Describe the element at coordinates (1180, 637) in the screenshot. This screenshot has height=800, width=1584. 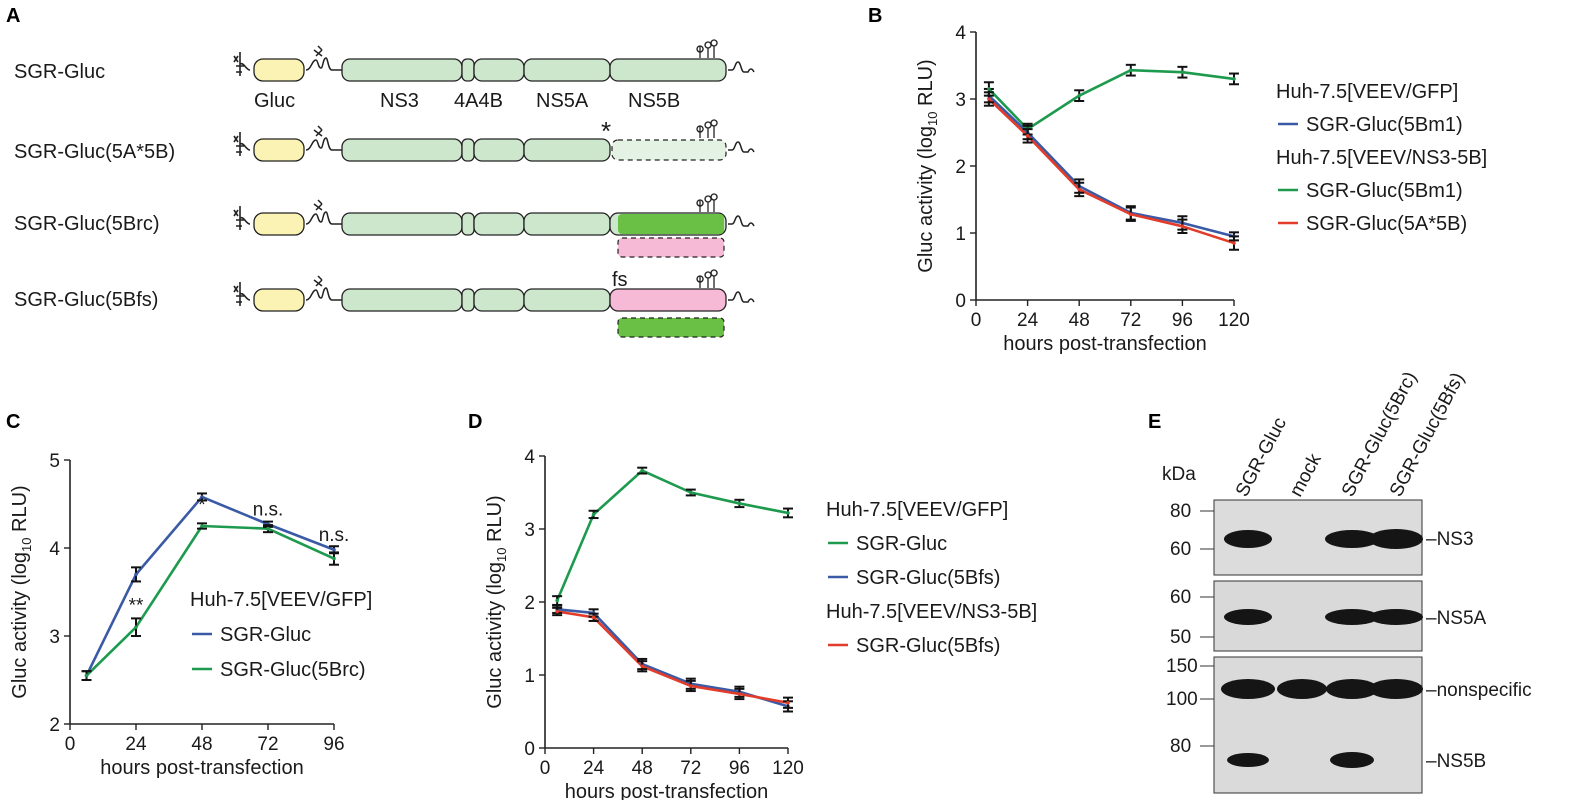
I see `mw-marker: 50` at that location.